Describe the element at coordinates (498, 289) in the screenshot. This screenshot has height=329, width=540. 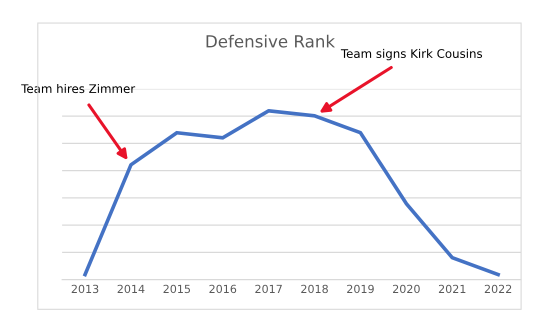
I see `x-tick-label: 2022` at that location.